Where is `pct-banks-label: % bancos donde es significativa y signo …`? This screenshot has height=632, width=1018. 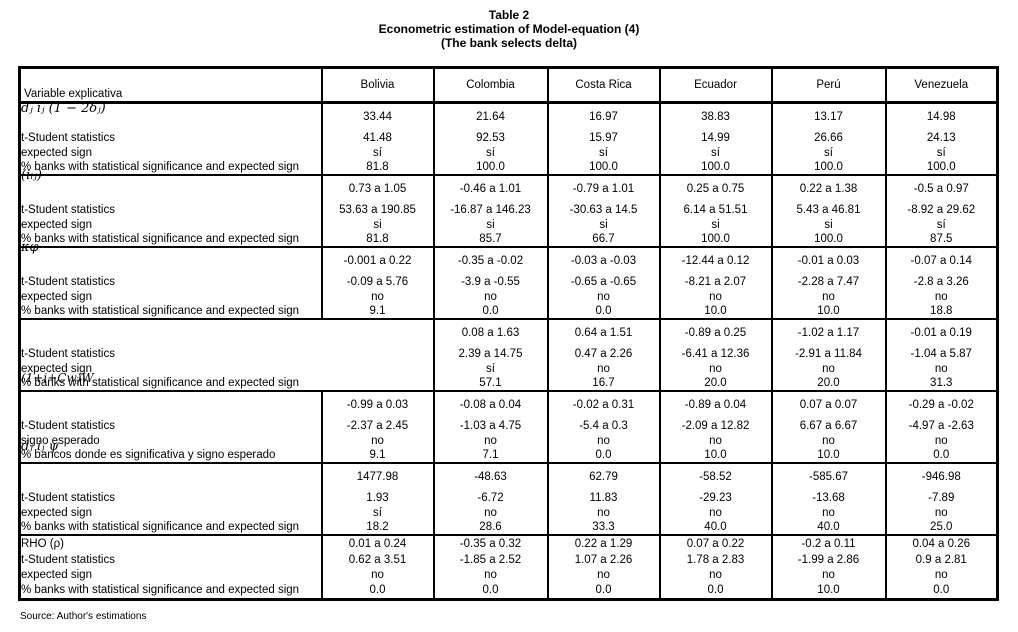
pct-banks-label: % bancos donde es significativa y signo … is located at coordinates (148, 455).